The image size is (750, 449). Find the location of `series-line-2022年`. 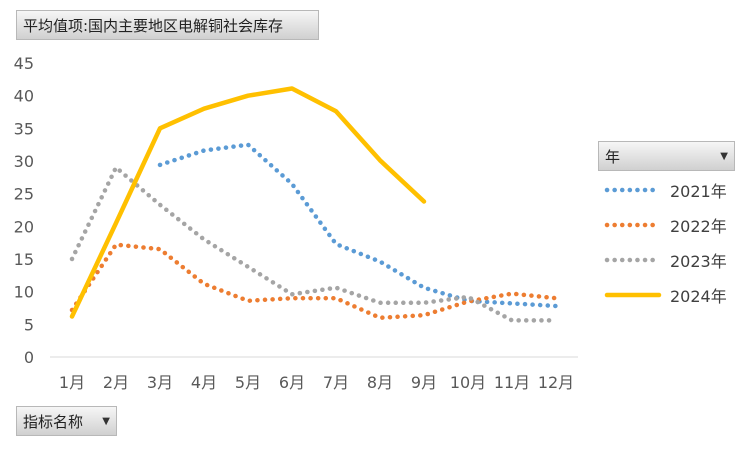

series-line-2022年 is located at coordinates (314, 281).